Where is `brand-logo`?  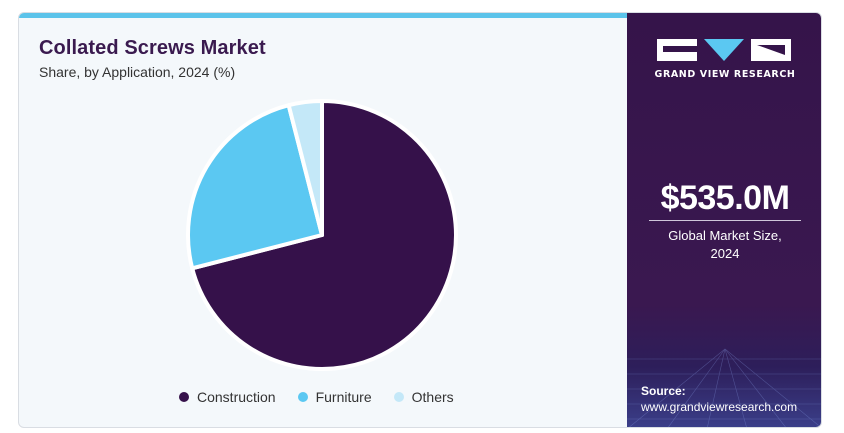
brand-logo is located at coordinates (724, 50).